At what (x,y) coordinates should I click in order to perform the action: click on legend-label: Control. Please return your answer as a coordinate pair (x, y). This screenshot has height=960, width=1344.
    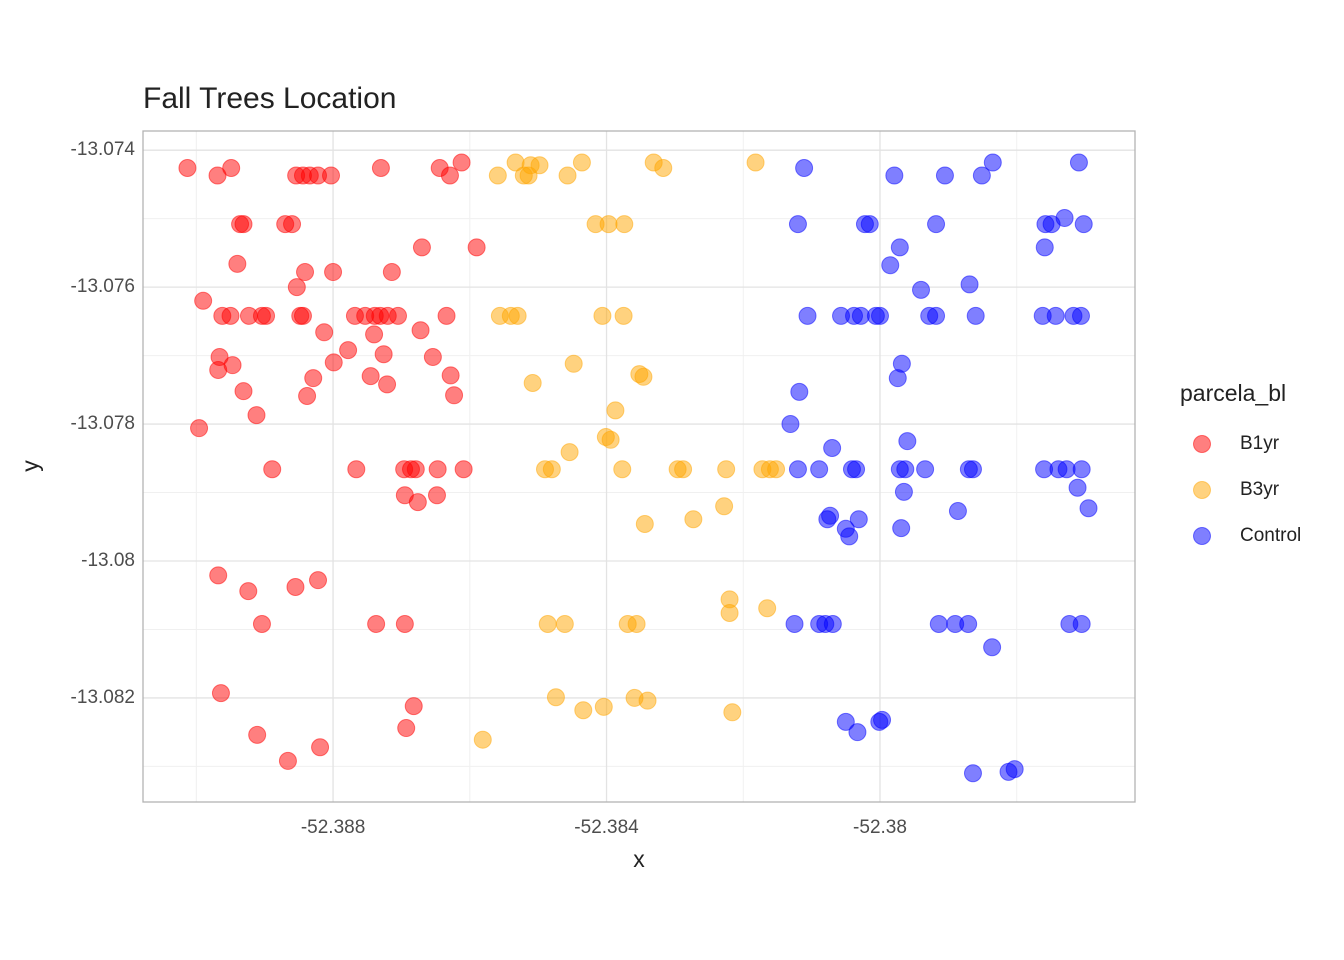
    Looking at the image, I should click on (1270, 535).